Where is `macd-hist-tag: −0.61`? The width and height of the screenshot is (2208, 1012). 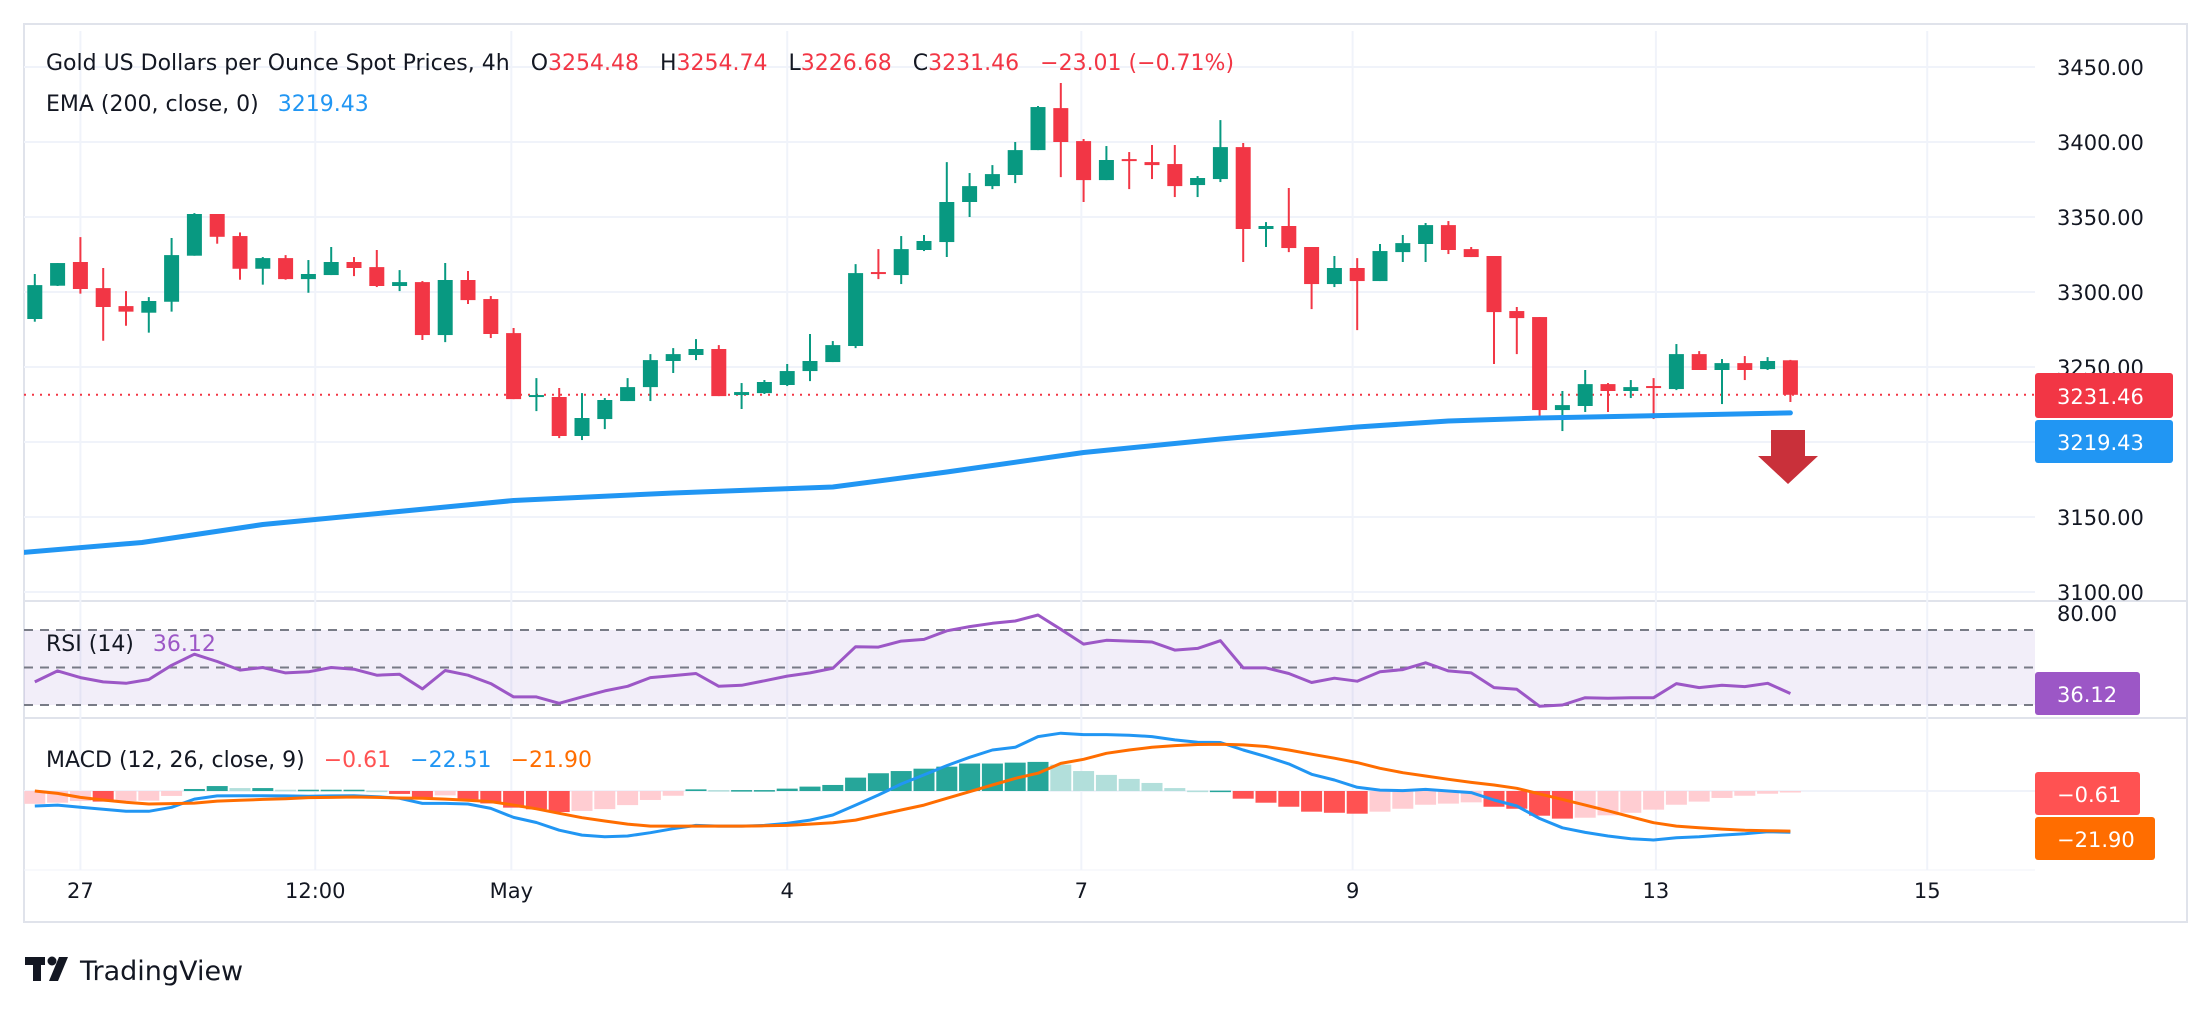
macd-hist-tag: −0.61 is located at coordinates (2087, 793).